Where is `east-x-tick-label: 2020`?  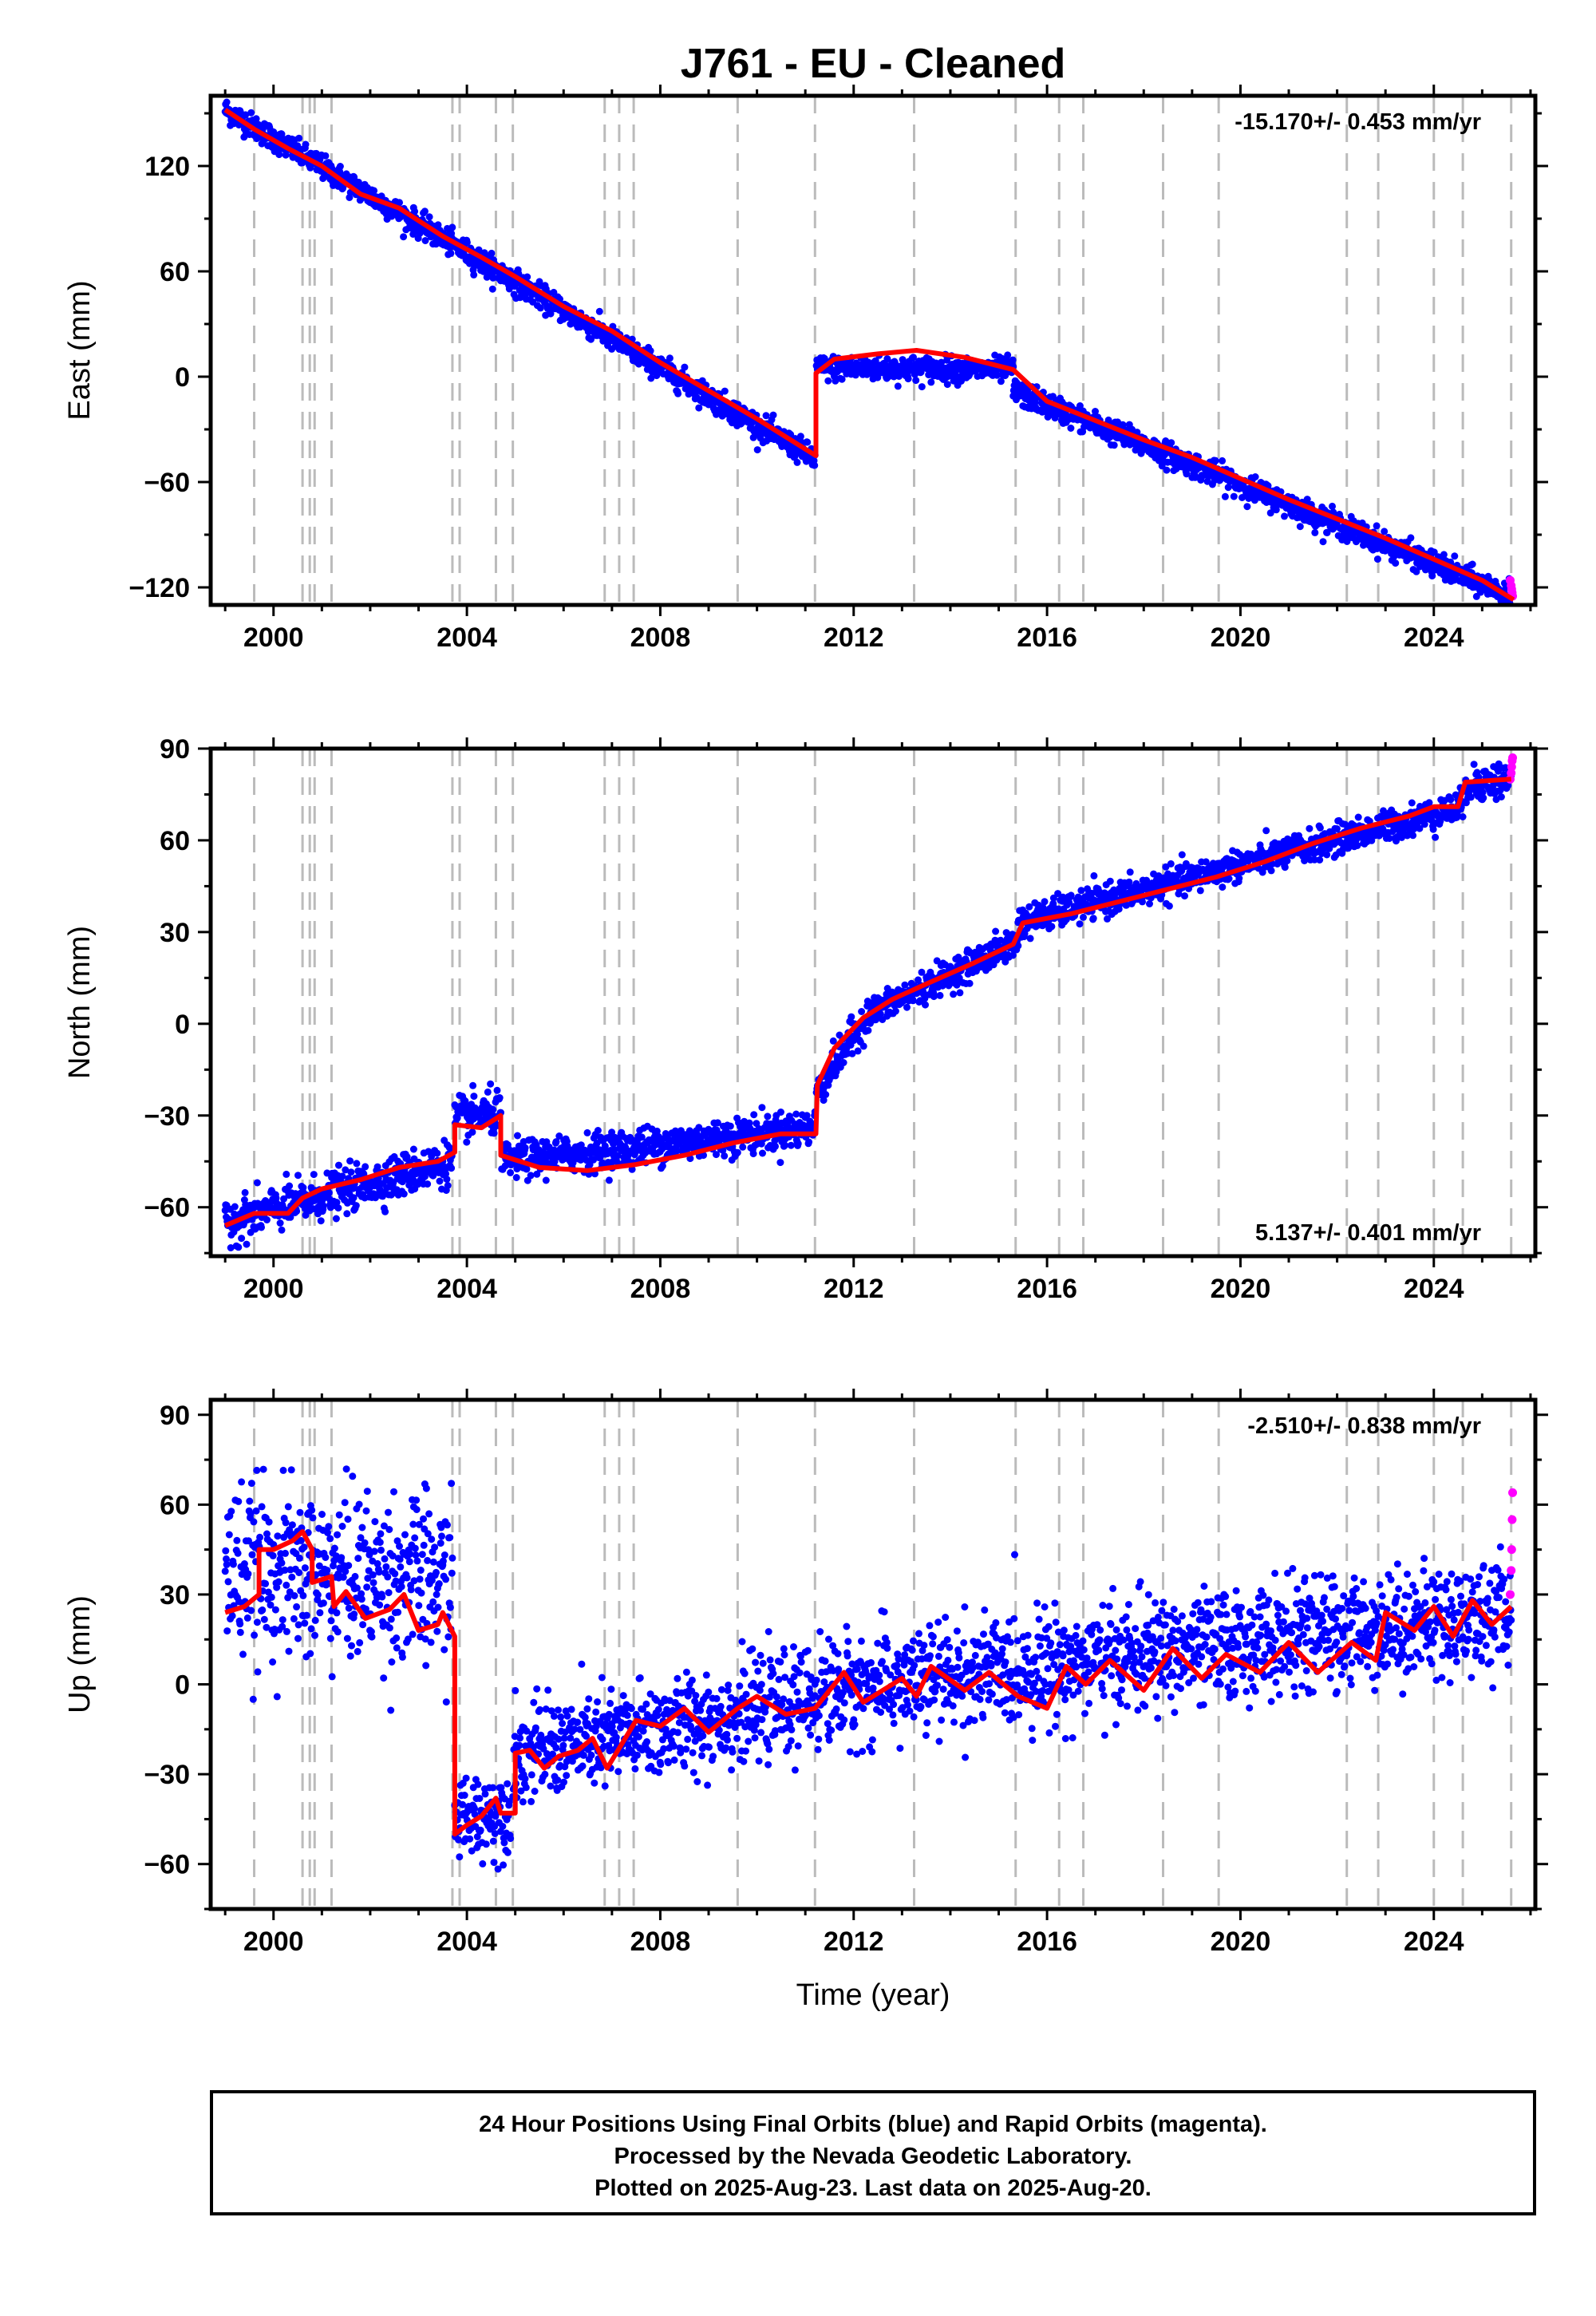
east-x-tick-label: 2020 is located at coordinates (1241, 637).